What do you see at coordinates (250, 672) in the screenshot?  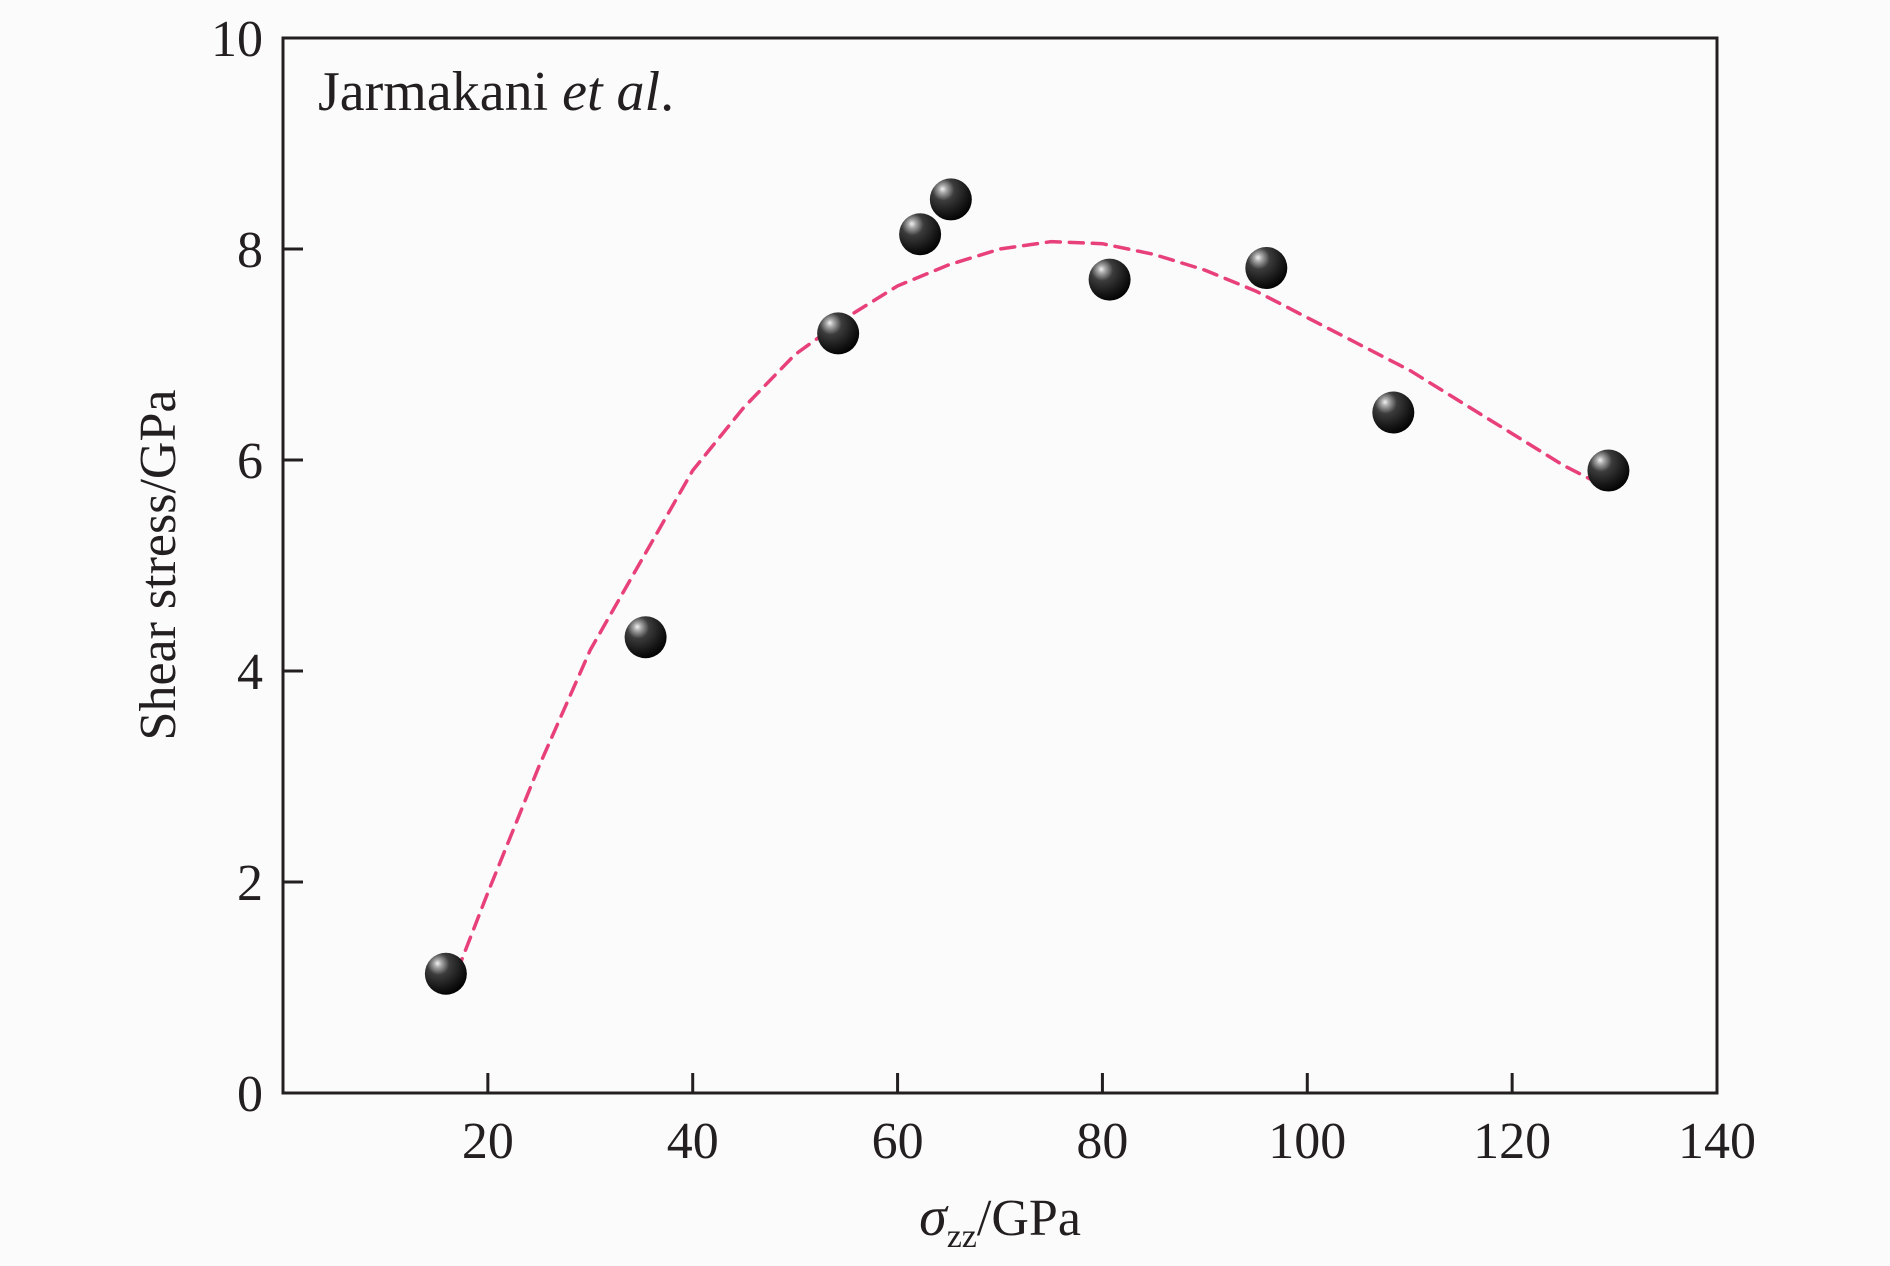 I see `y-tick-label: 4` at bounding box center [250, 672].